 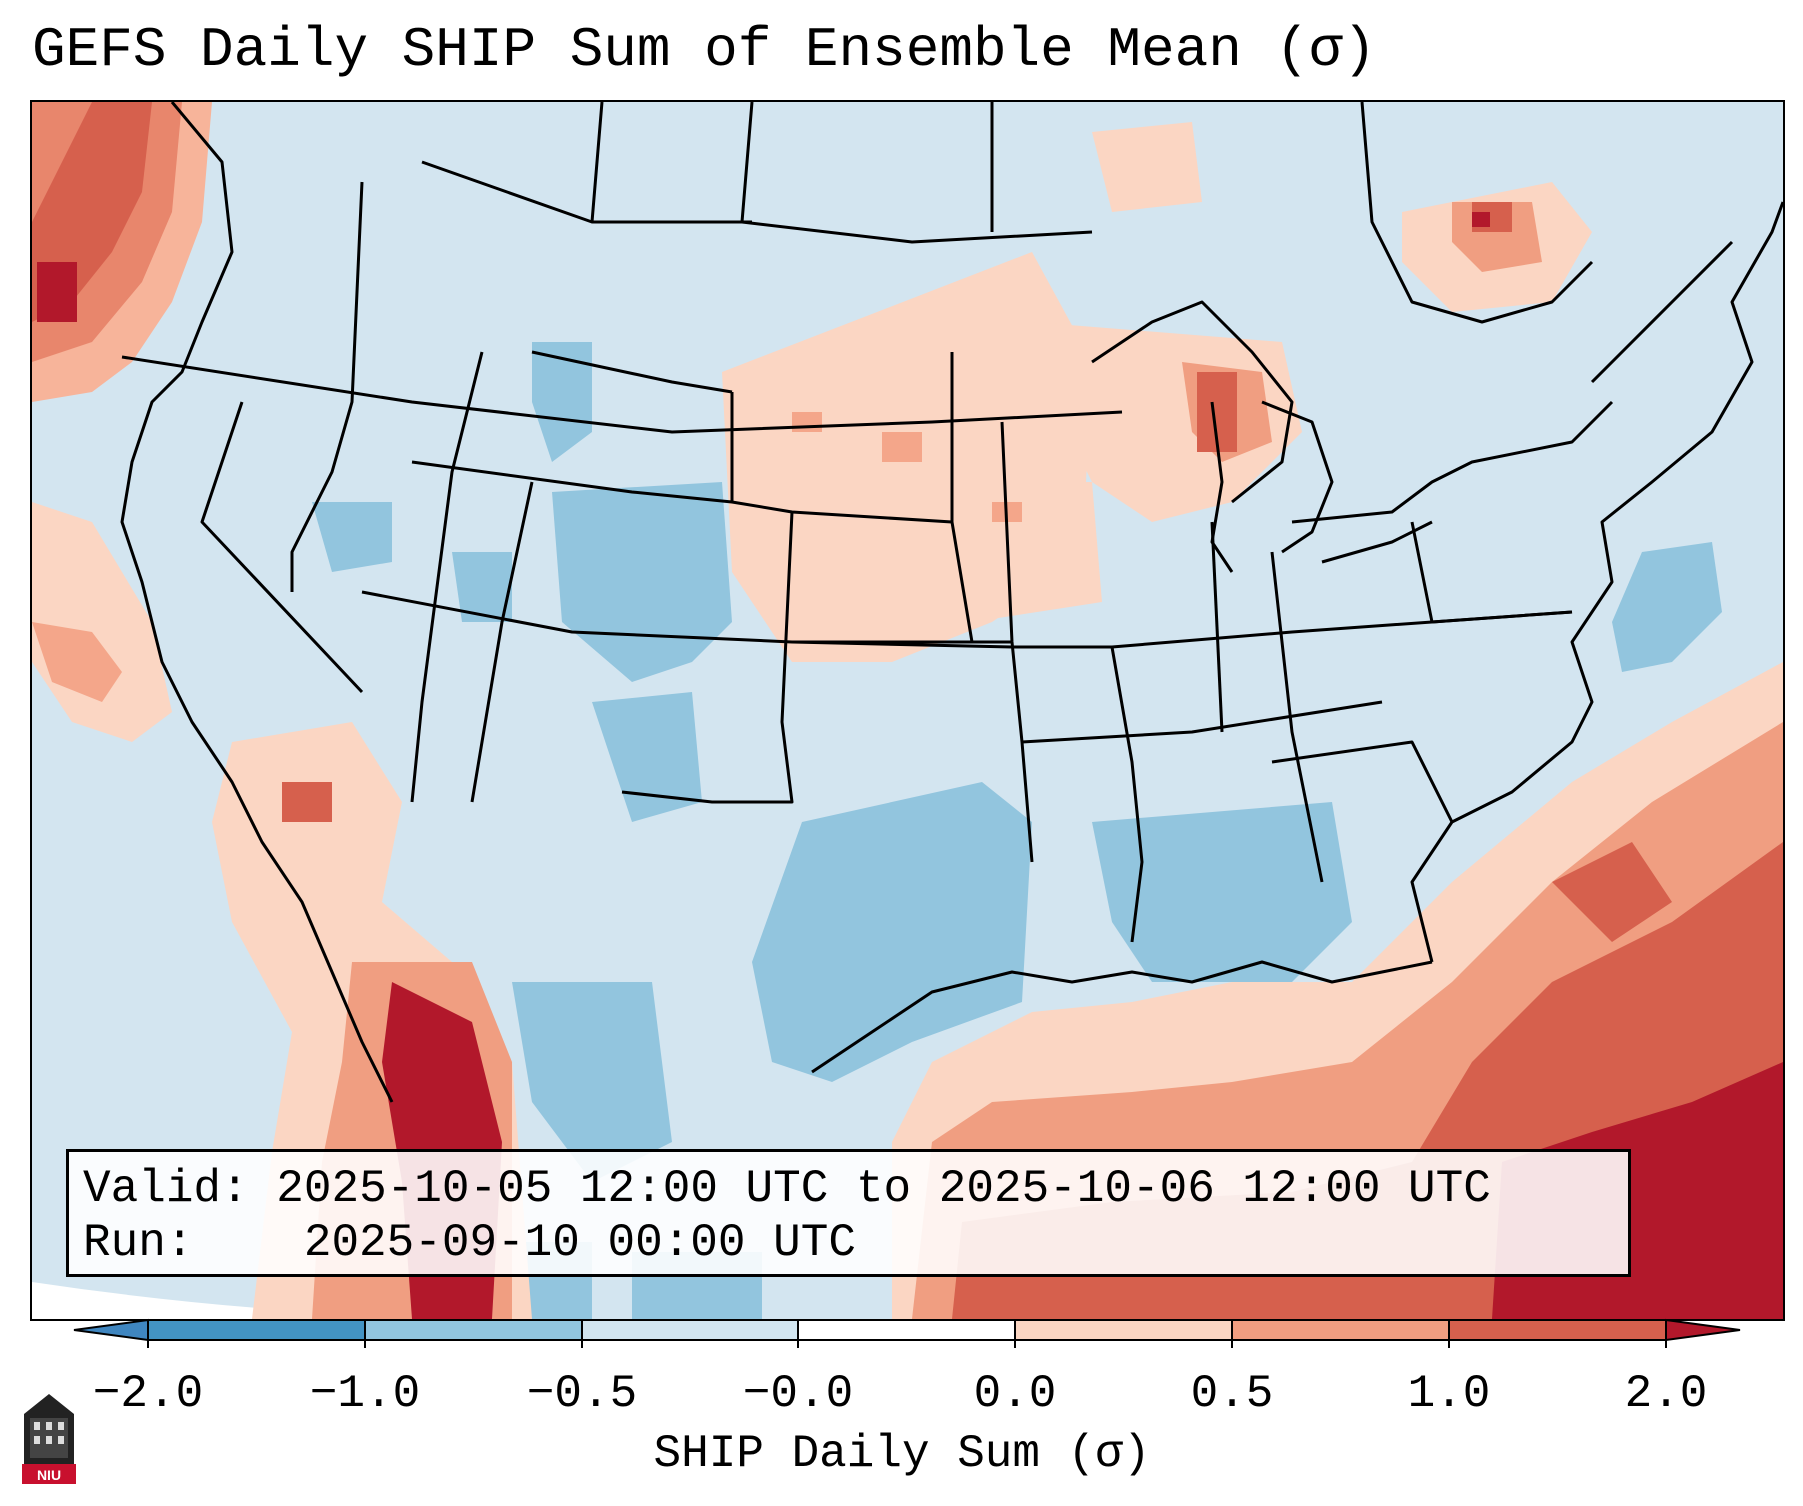 I want to click on colorbar-label: SHIP Daily Sum (σ), so click(x=902, y=1454).